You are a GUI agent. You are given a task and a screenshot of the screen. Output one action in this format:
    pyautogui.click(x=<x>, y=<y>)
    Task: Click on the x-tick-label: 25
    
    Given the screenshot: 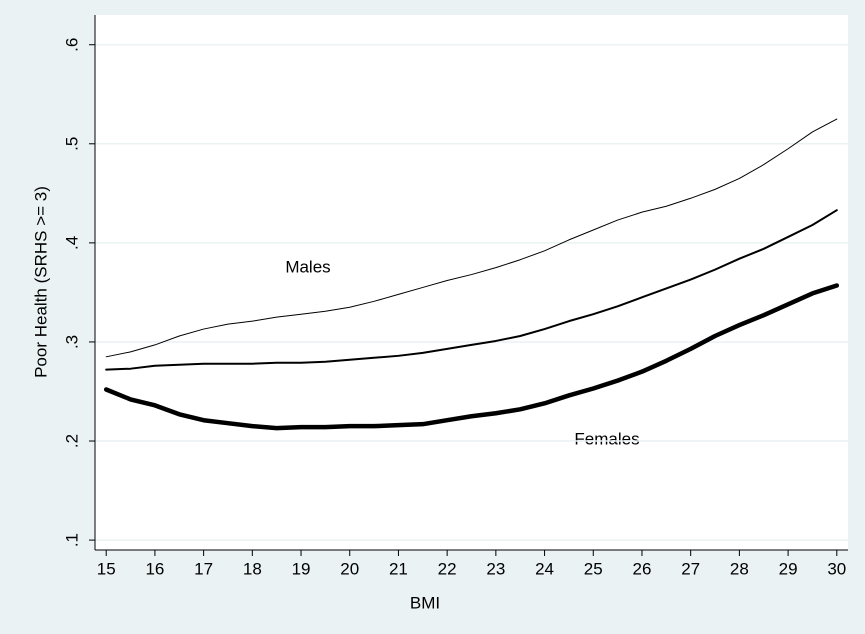 What is the action you would take?
    pyautogui.click(x=593, y=568)
    